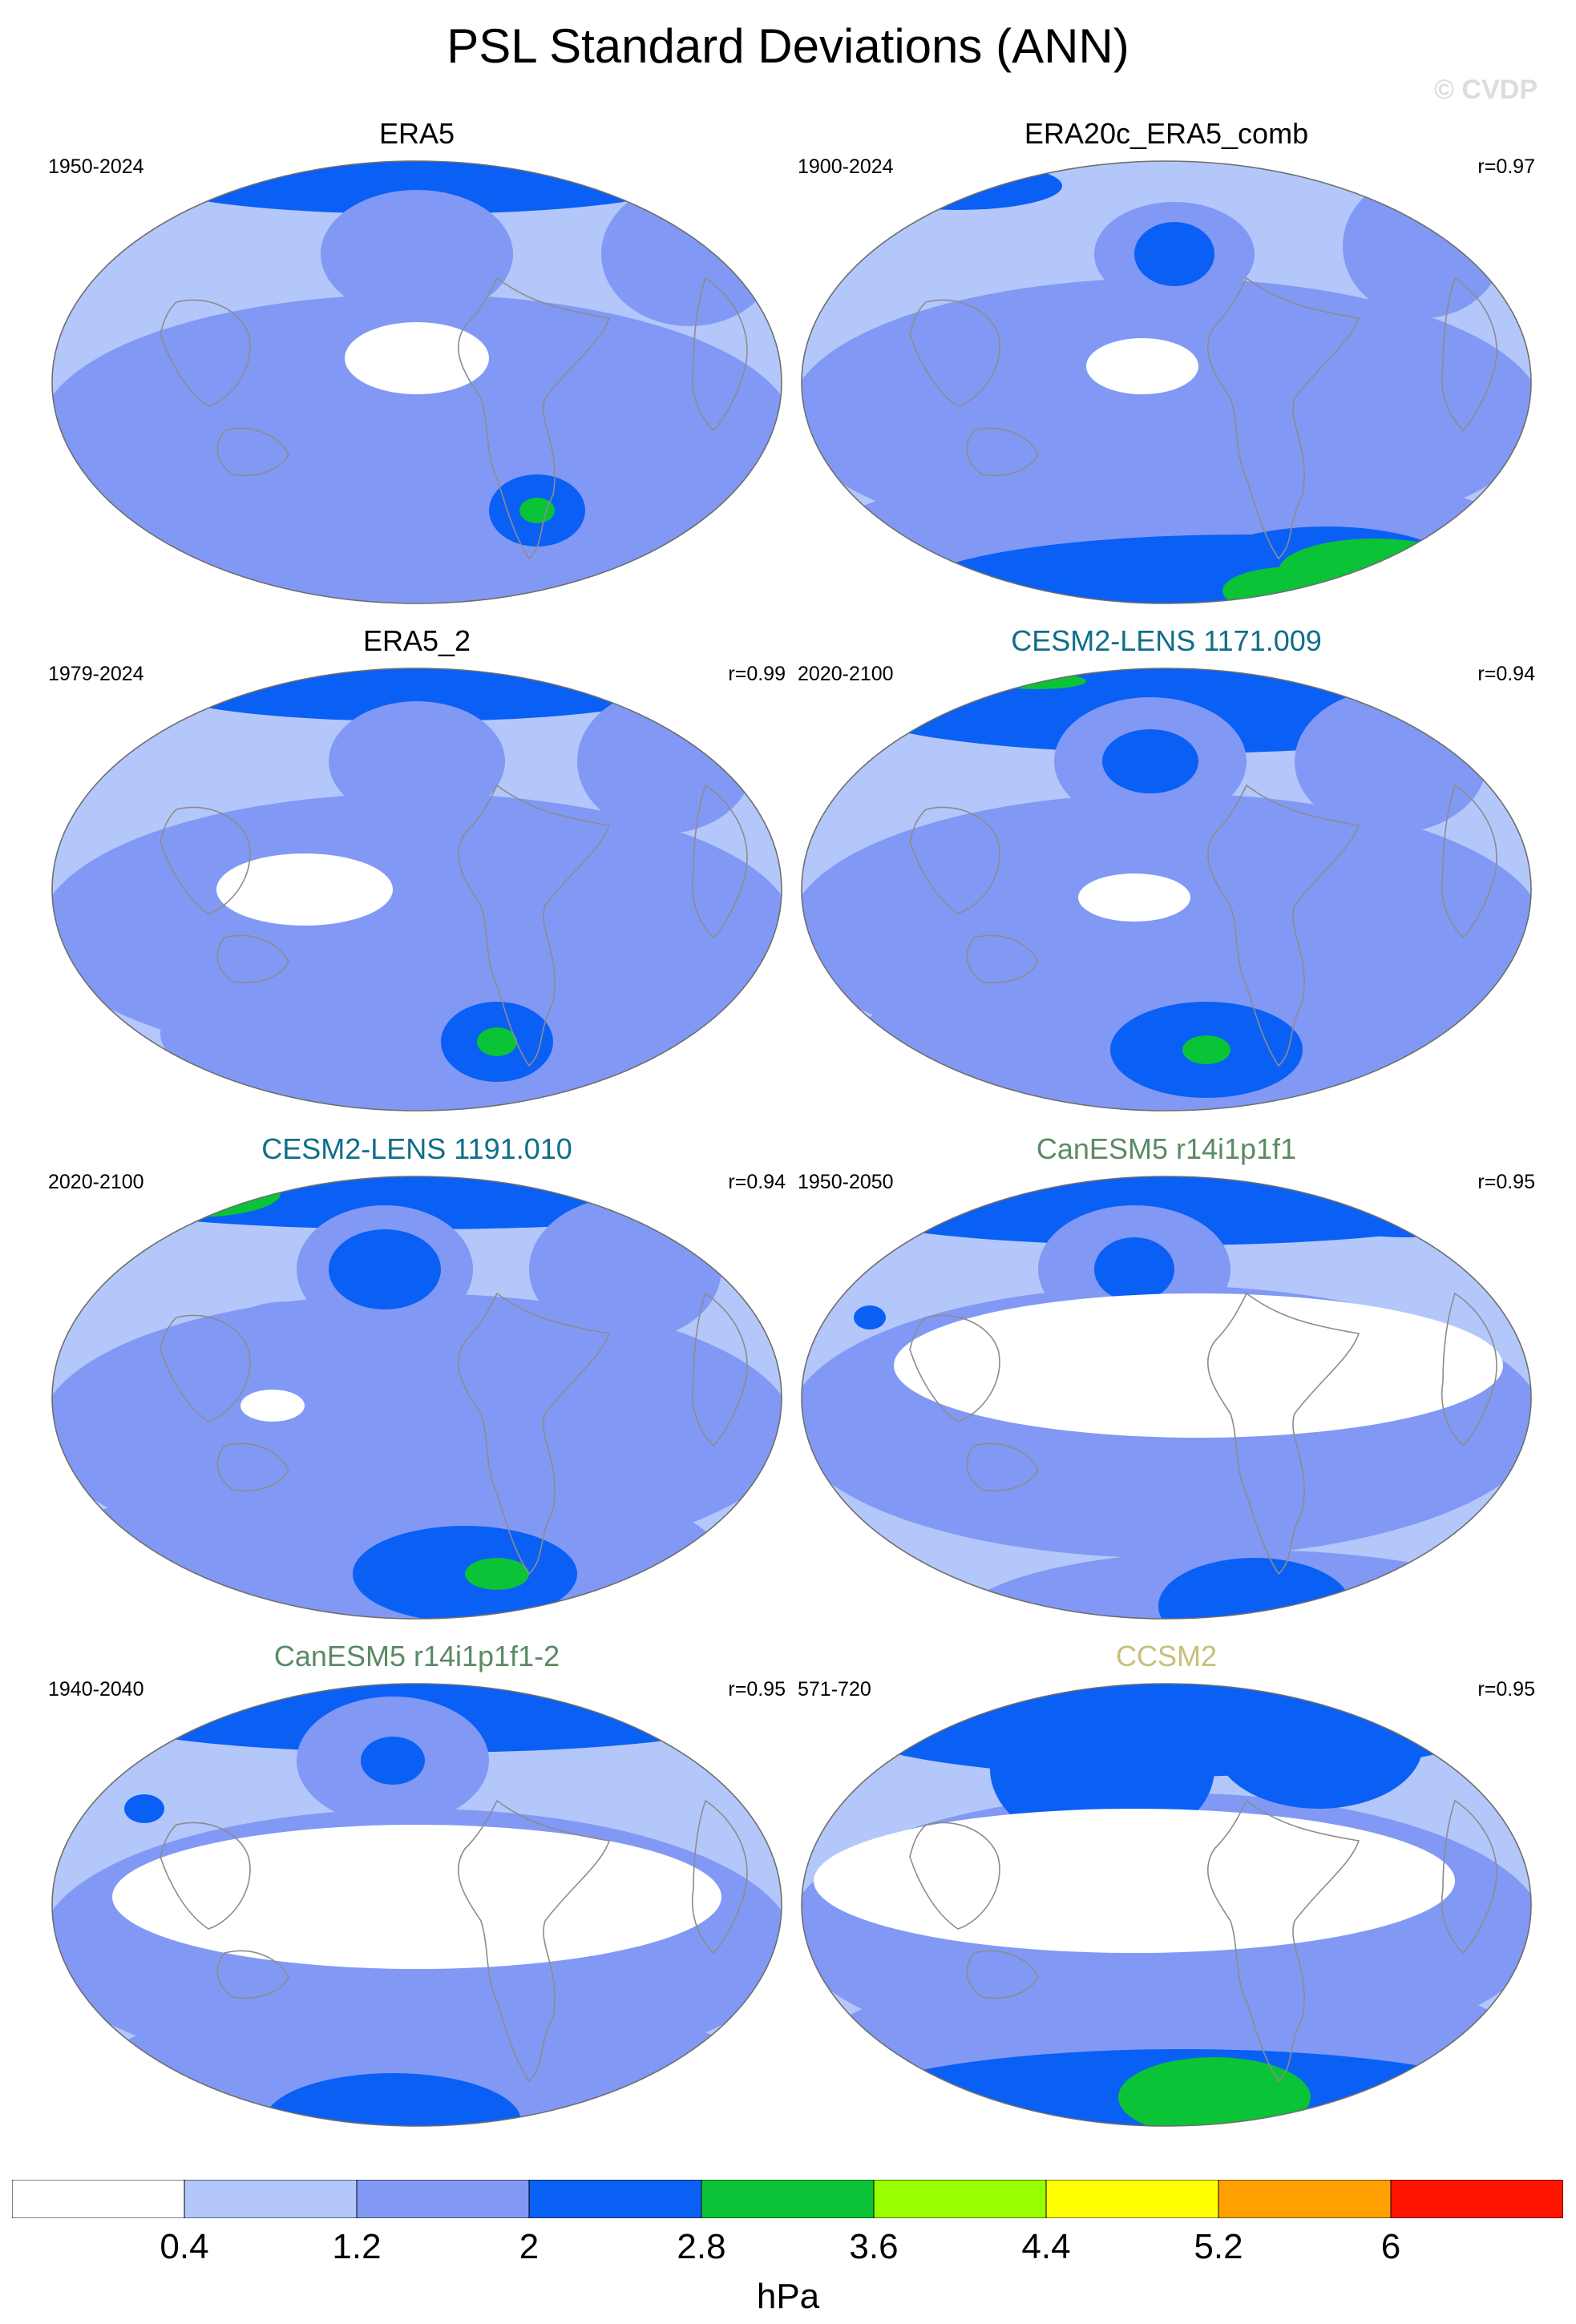 The height and width of the screenshot is (2324, 1576). I want to click on colorbar-tick-label: 4.4, so click(1046, 2246).